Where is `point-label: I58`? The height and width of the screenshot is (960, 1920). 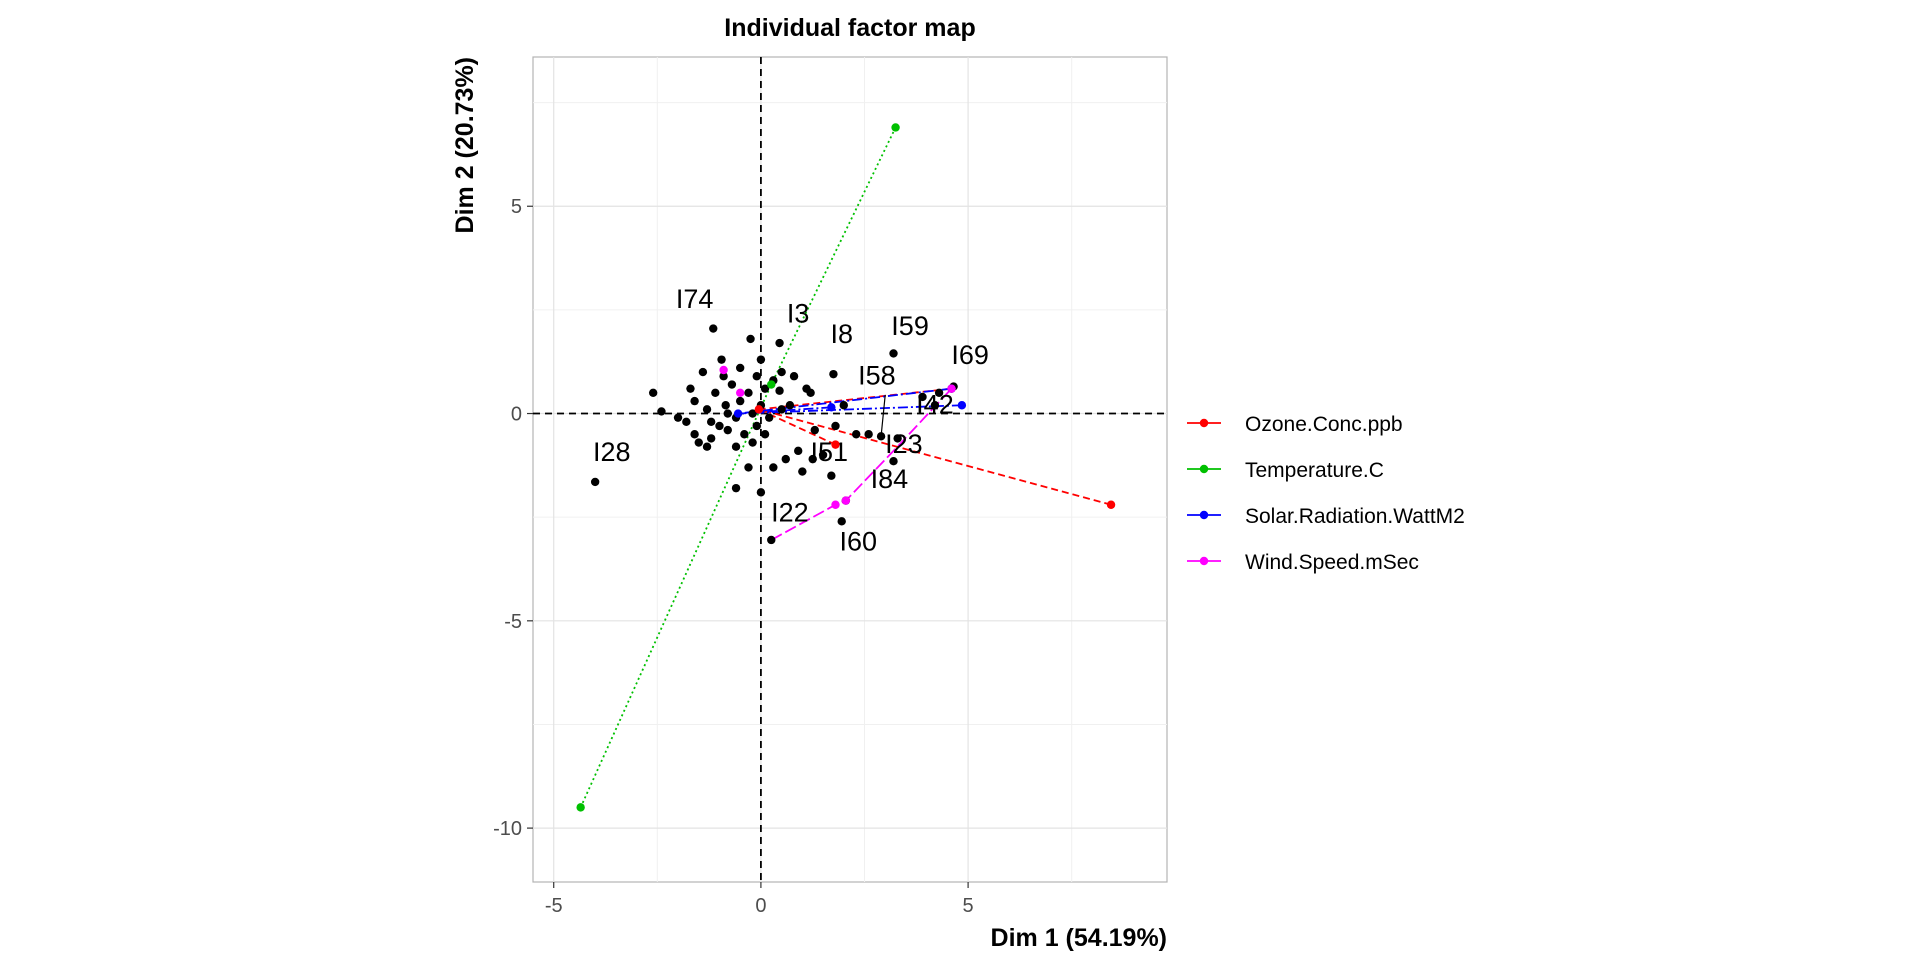
point-label: I58 is located at coordinates (877, 376).